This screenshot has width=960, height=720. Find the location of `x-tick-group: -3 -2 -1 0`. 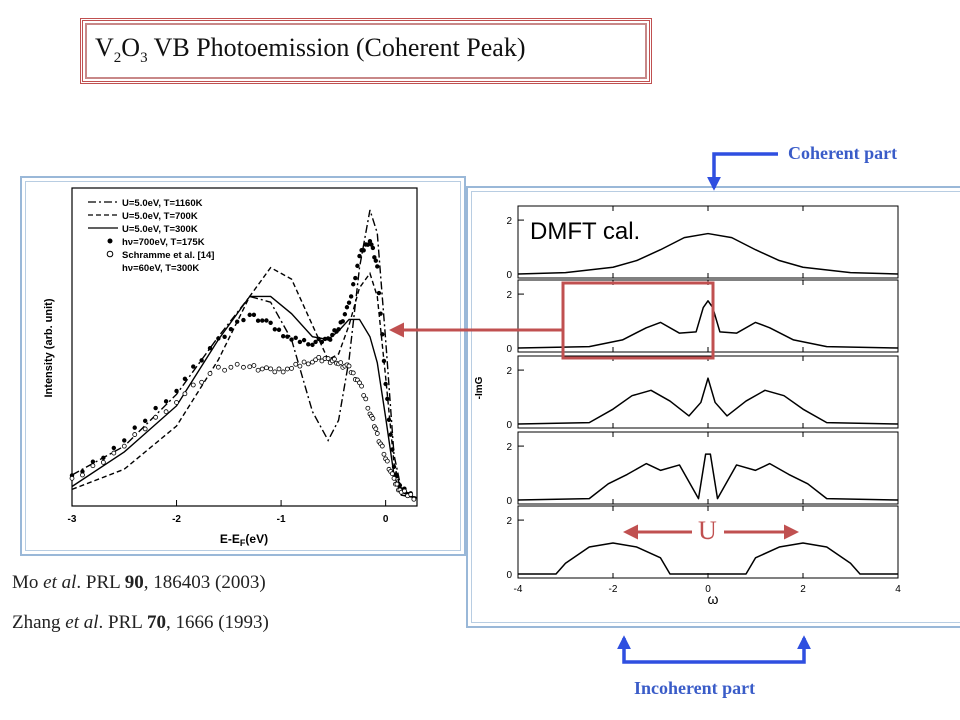

x-tick-group: -3 -2 -1 0 is located at coordinates (228, 512).